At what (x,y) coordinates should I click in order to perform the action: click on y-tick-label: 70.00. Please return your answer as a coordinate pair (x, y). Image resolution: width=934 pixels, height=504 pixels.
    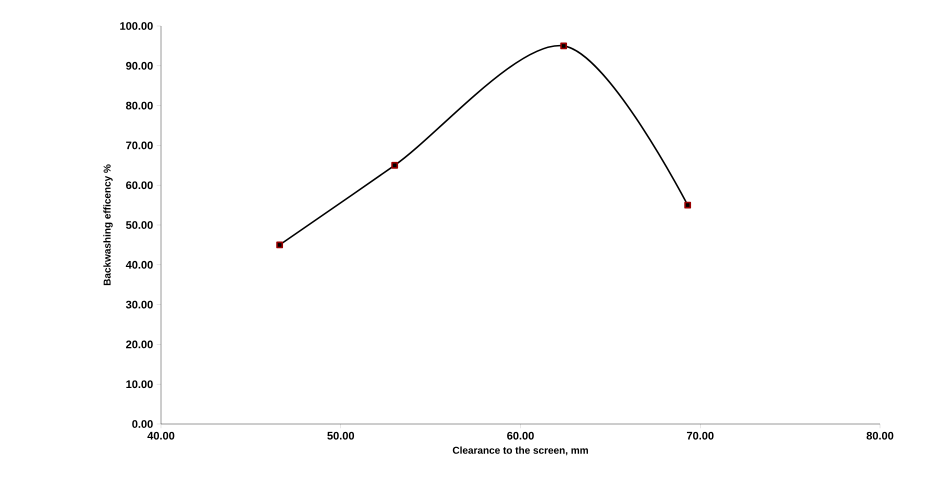
    Looking at the image, I should click on (139, 146).